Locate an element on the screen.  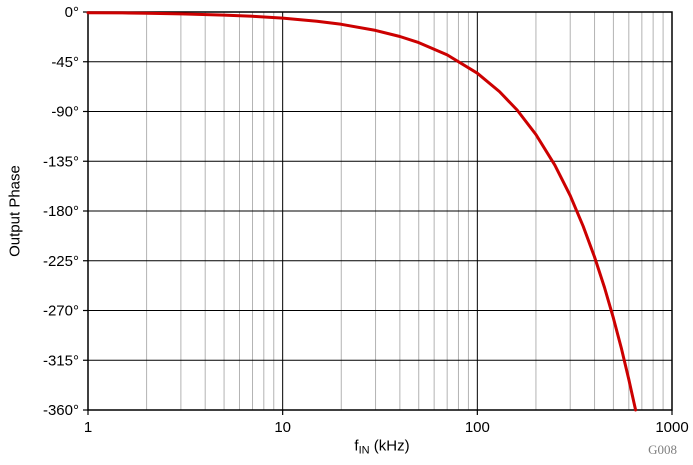
y-tick-label: -270° is located at coordinates (61, 311).